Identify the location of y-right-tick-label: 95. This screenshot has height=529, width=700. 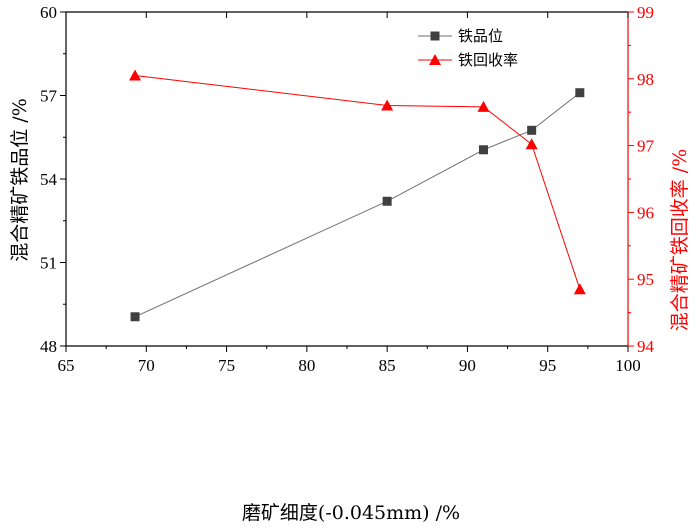
(645, 279).